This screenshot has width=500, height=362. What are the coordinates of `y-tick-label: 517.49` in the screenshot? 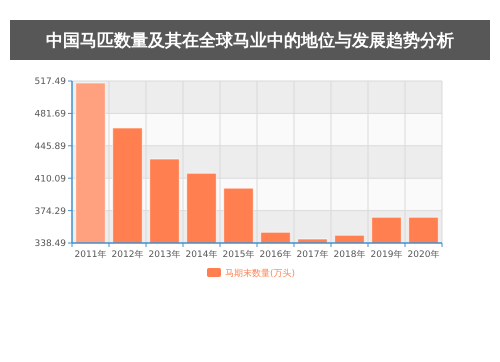 It's located at (50, 82).